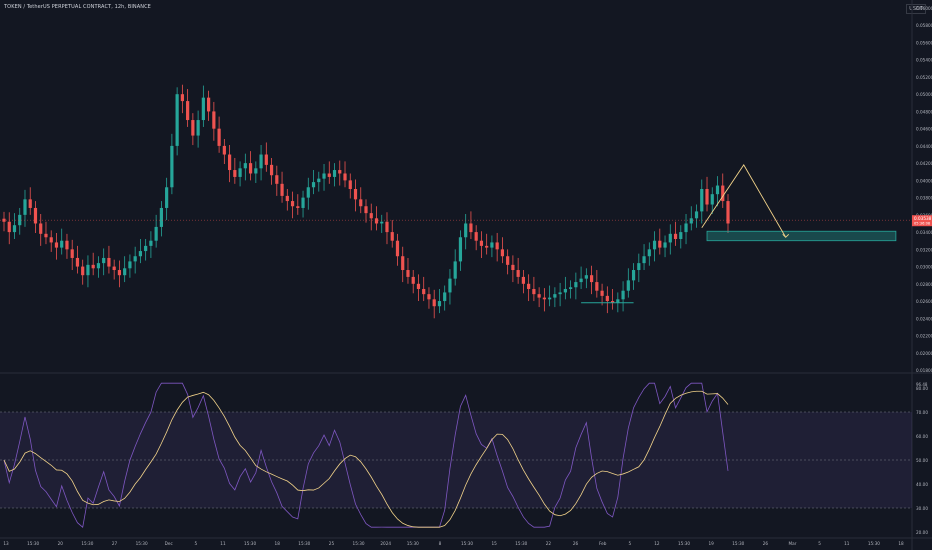 The height and width of the screenshot is (550, 932). What do you see at coordinates (916, 9) in the screenshot?
I see `currency-label: USDT` at bounding box center [916, 9].